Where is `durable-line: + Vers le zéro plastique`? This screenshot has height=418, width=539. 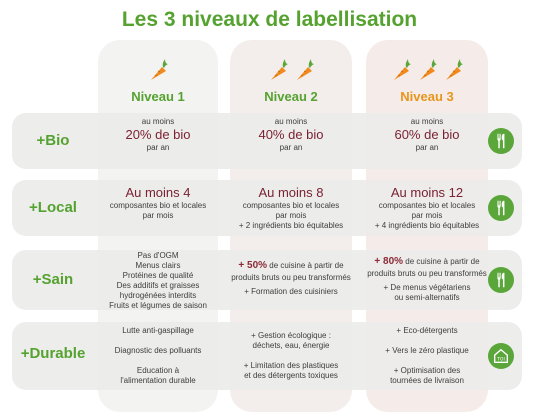
durable-line: + Vers le zéro plastique is located at coordinates (427, 350).